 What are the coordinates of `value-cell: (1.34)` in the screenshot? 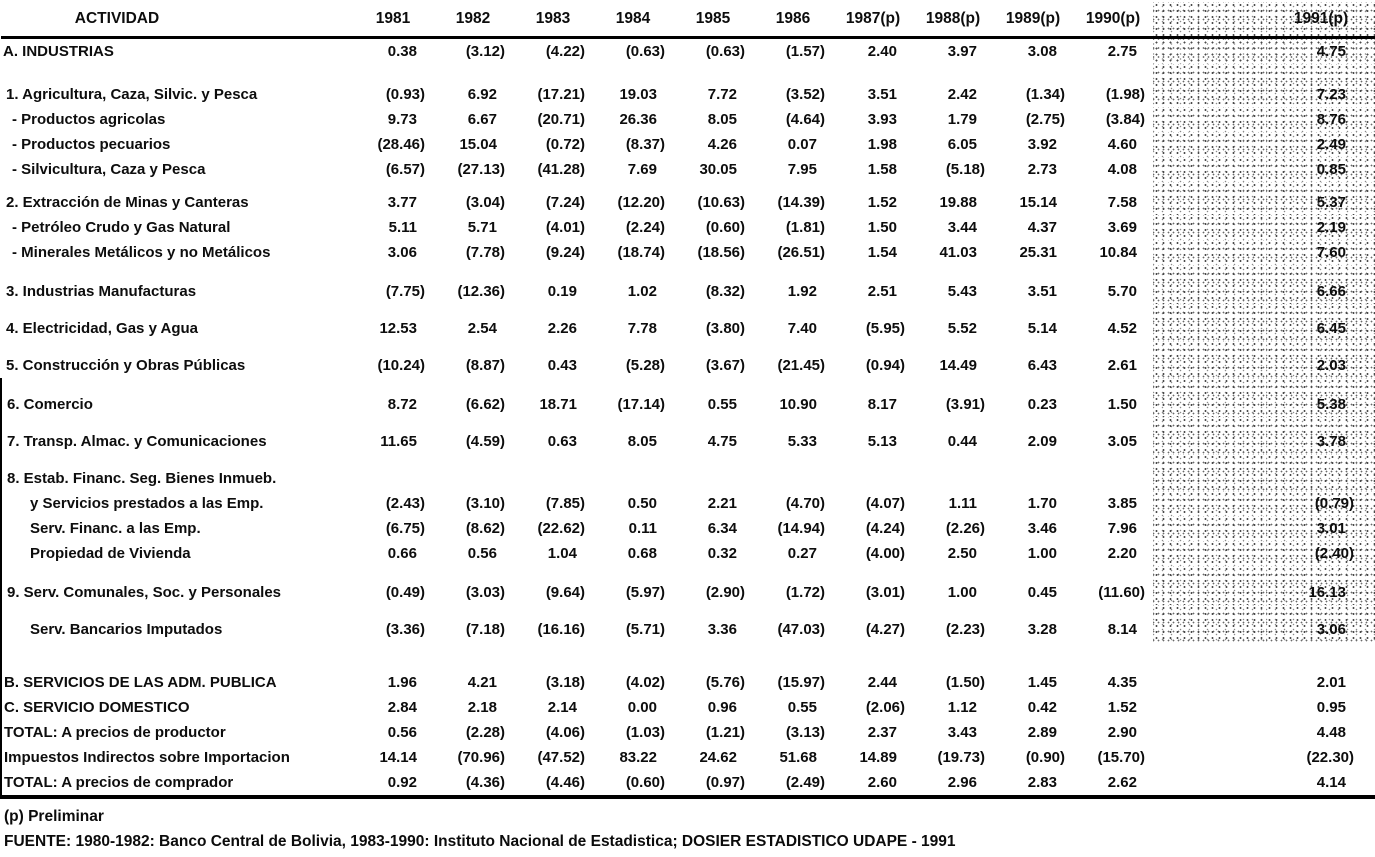 It's located at (1045, 94).